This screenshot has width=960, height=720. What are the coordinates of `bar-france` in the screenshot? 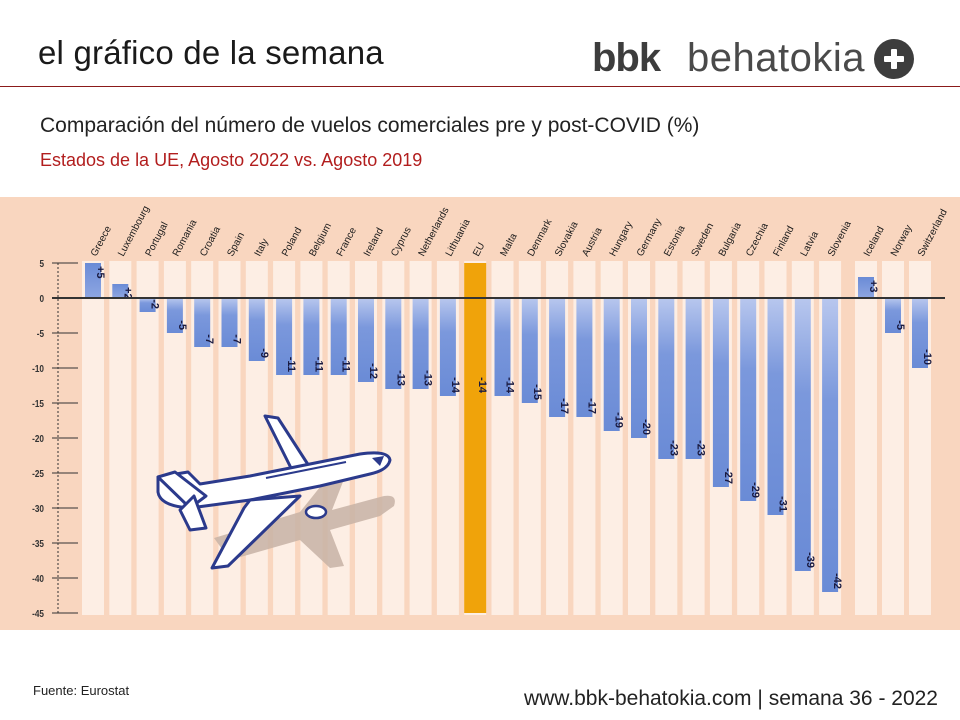 It's located at (338, 336).